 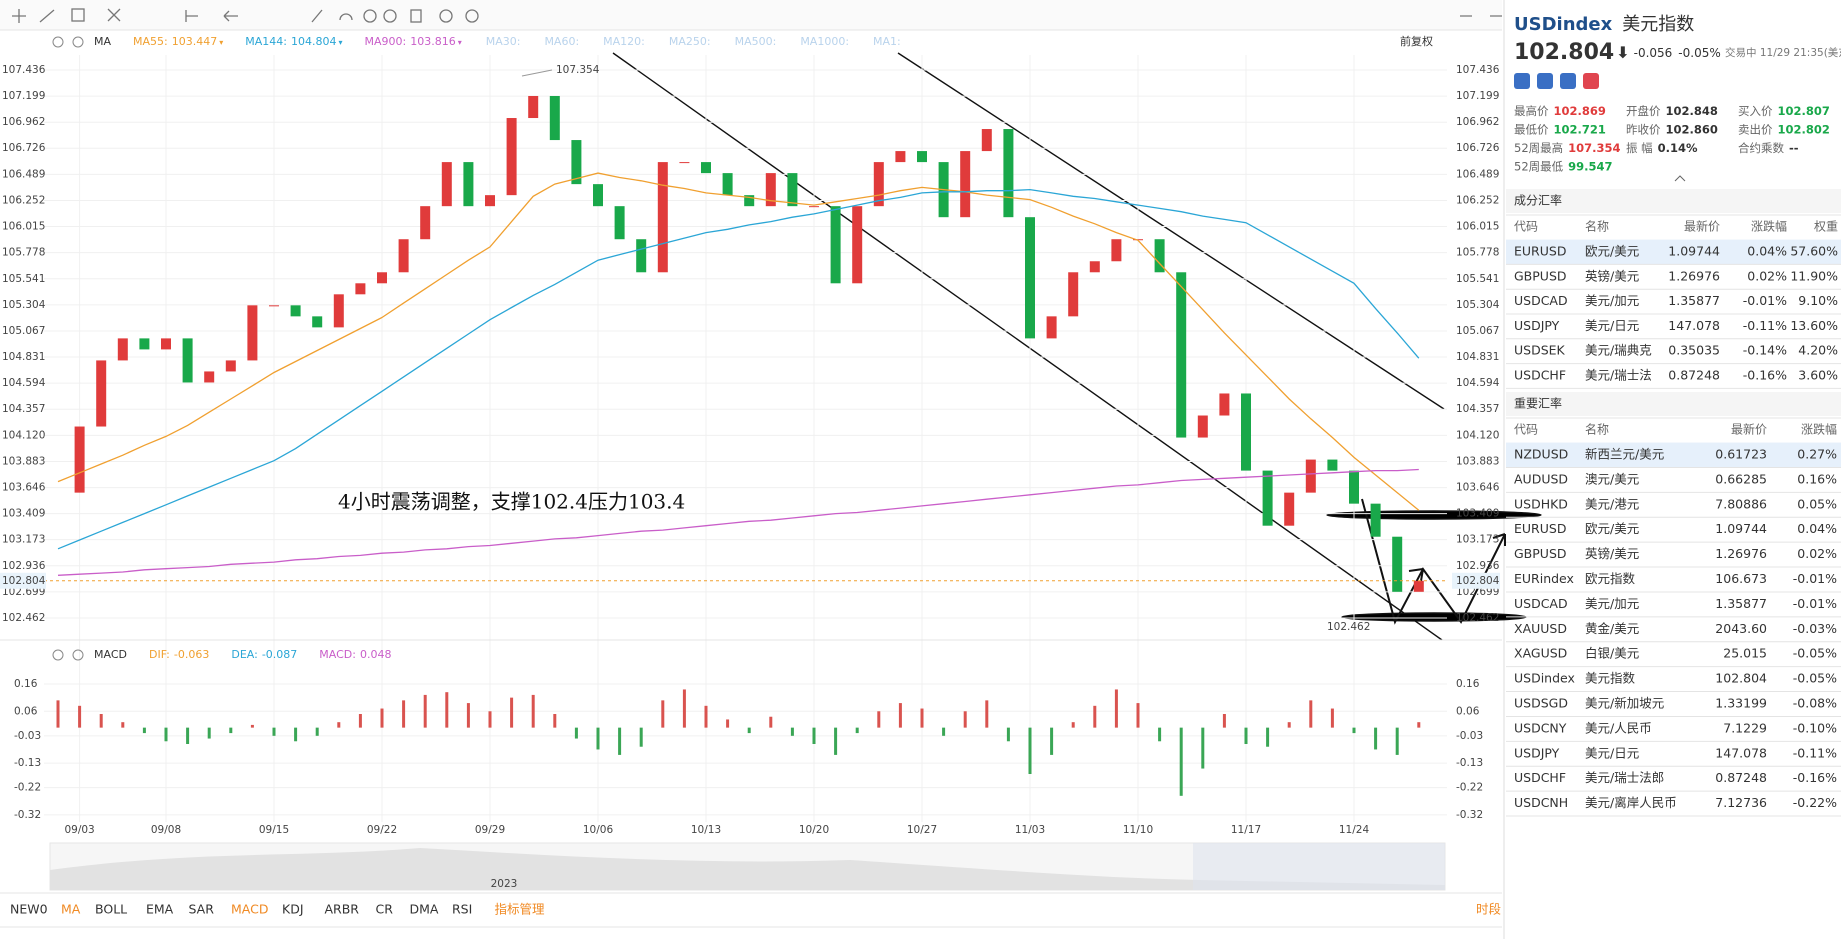 I want to click on table-cell: -0.05%, so click(x=1815, y=678).